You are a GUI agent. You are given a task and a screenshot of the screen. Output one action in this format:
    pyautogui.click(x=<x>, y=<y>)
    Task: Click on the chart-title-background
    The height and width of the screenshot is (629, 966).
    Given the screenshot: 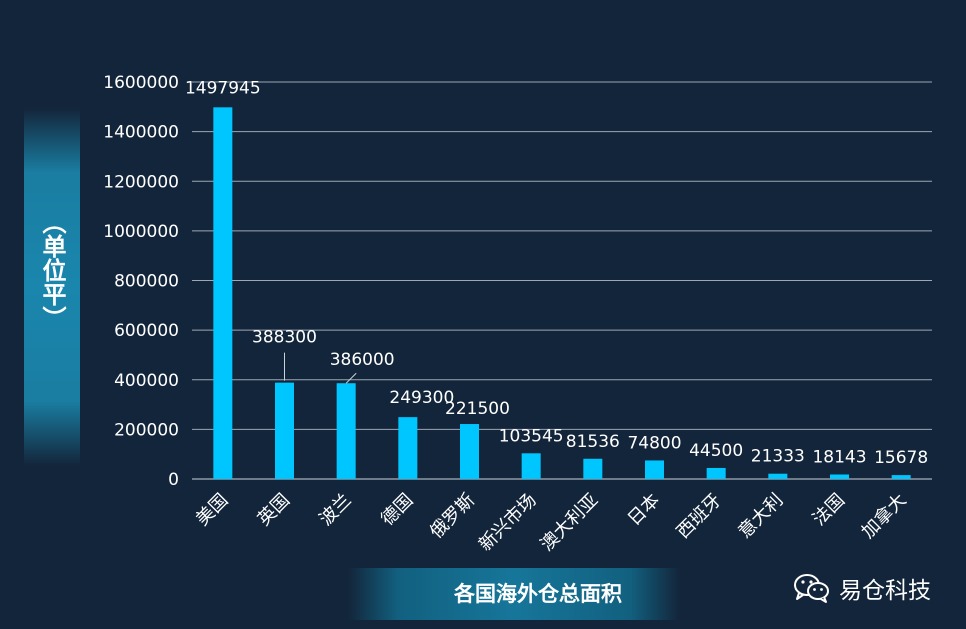 What is the action you would take?
    pyautogui.click(x=514, y=594)
    